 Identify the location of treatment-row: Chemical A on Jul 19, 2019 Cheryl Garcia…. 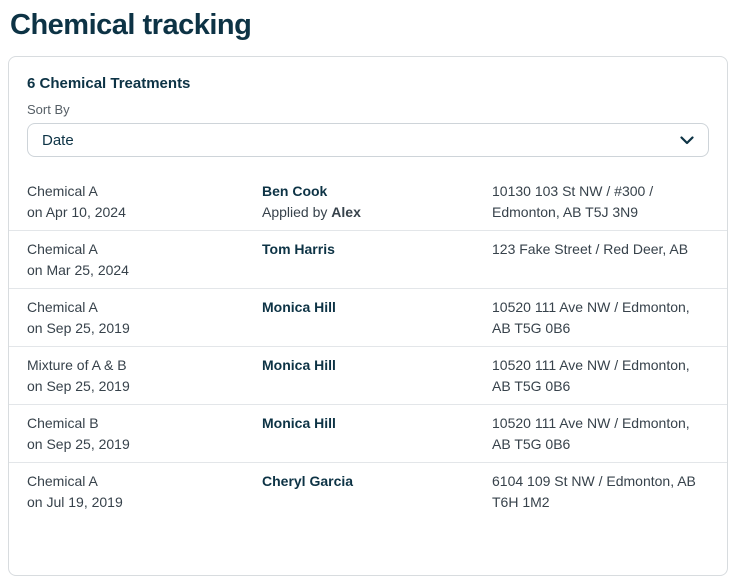
(368, 491).